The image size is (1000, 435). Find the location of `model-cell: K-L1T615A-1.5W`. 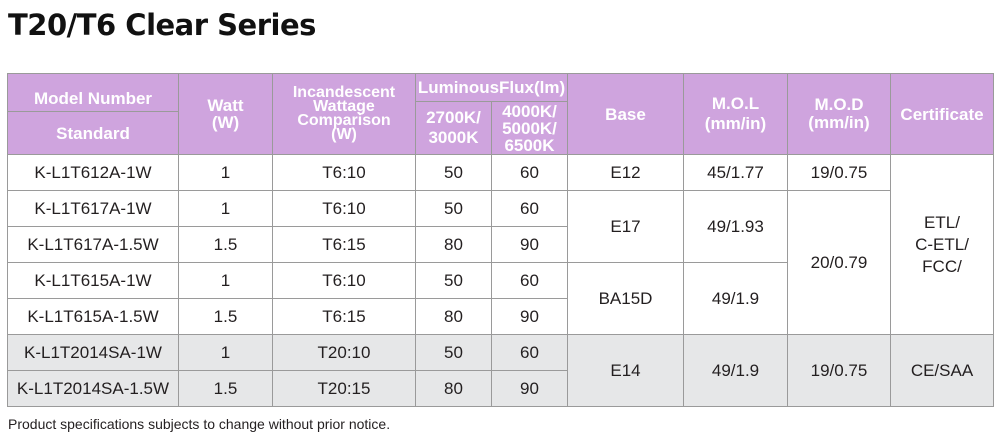

model-cell: K-L1T615A-1.5W is located at coordinates (93, 316).